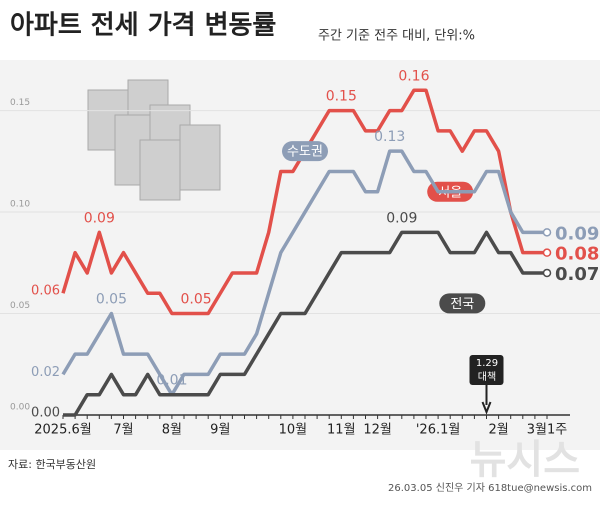 The height and width of the screenshot is (506, 600). Describe the element at coordinates (45, 413) in the screenshot. I see `data-label: 0.00` at that location.